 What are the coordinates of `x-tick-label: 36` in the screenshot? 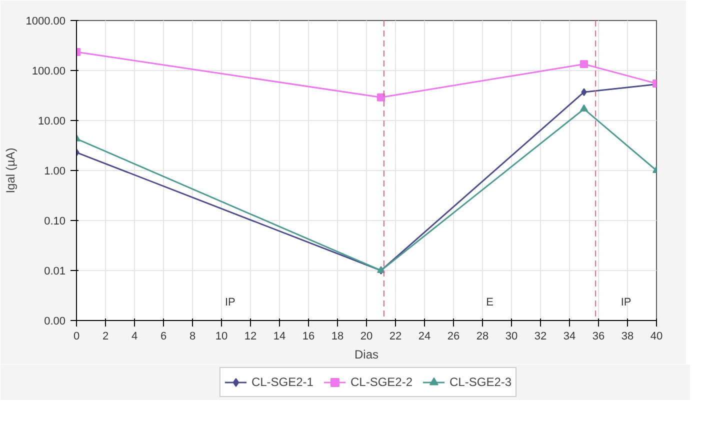 It's located at (598, 336).